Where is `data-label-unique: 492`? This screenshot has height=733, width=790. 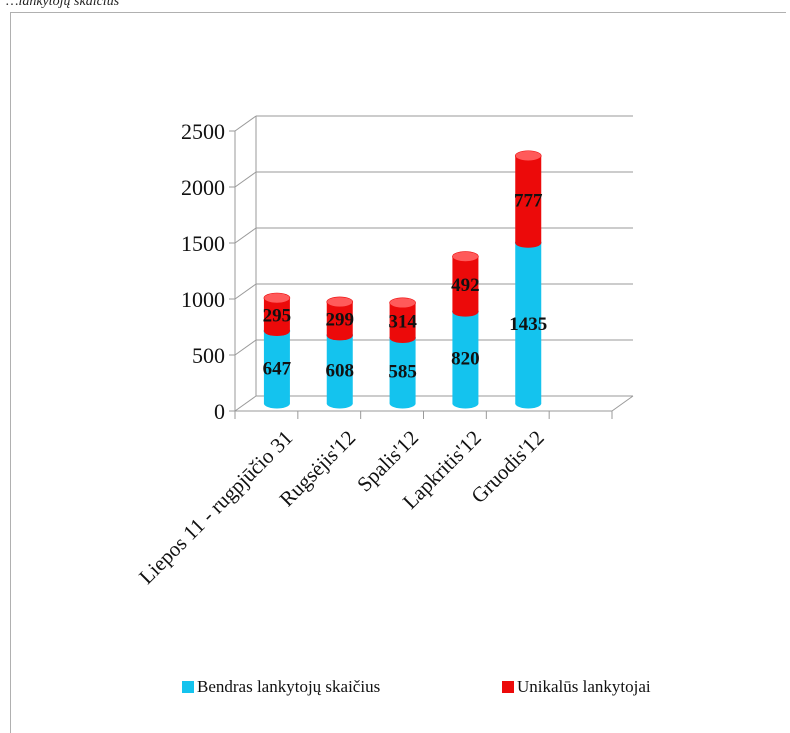 data-label-unique: 492 is located at coordinates (465, 285).